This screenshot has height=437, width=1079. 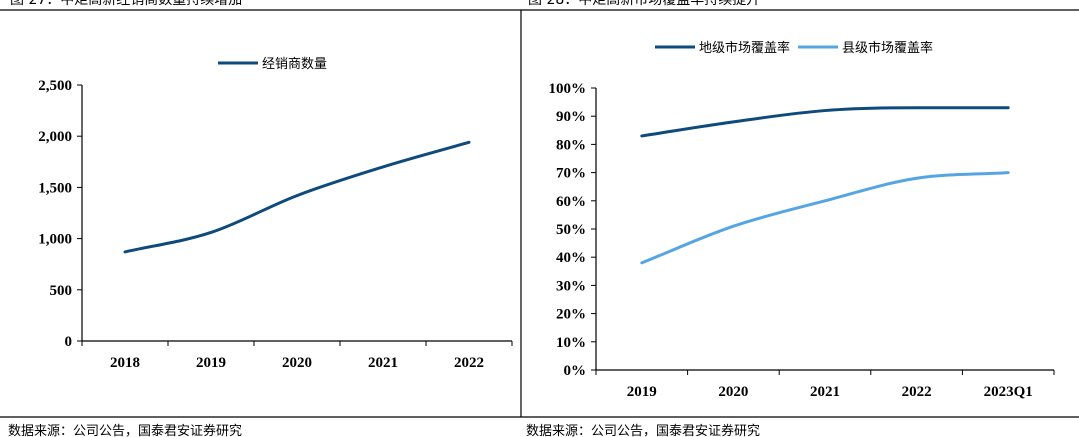 I want to click on y-tick-label: 20%, so click(x=571, y=315).